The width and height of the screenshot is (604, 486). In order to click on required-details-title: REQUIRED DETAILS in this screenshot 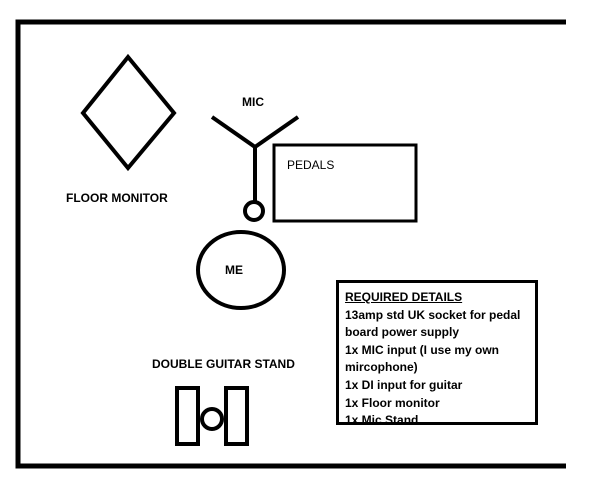, I will do `click(404, 297)`.